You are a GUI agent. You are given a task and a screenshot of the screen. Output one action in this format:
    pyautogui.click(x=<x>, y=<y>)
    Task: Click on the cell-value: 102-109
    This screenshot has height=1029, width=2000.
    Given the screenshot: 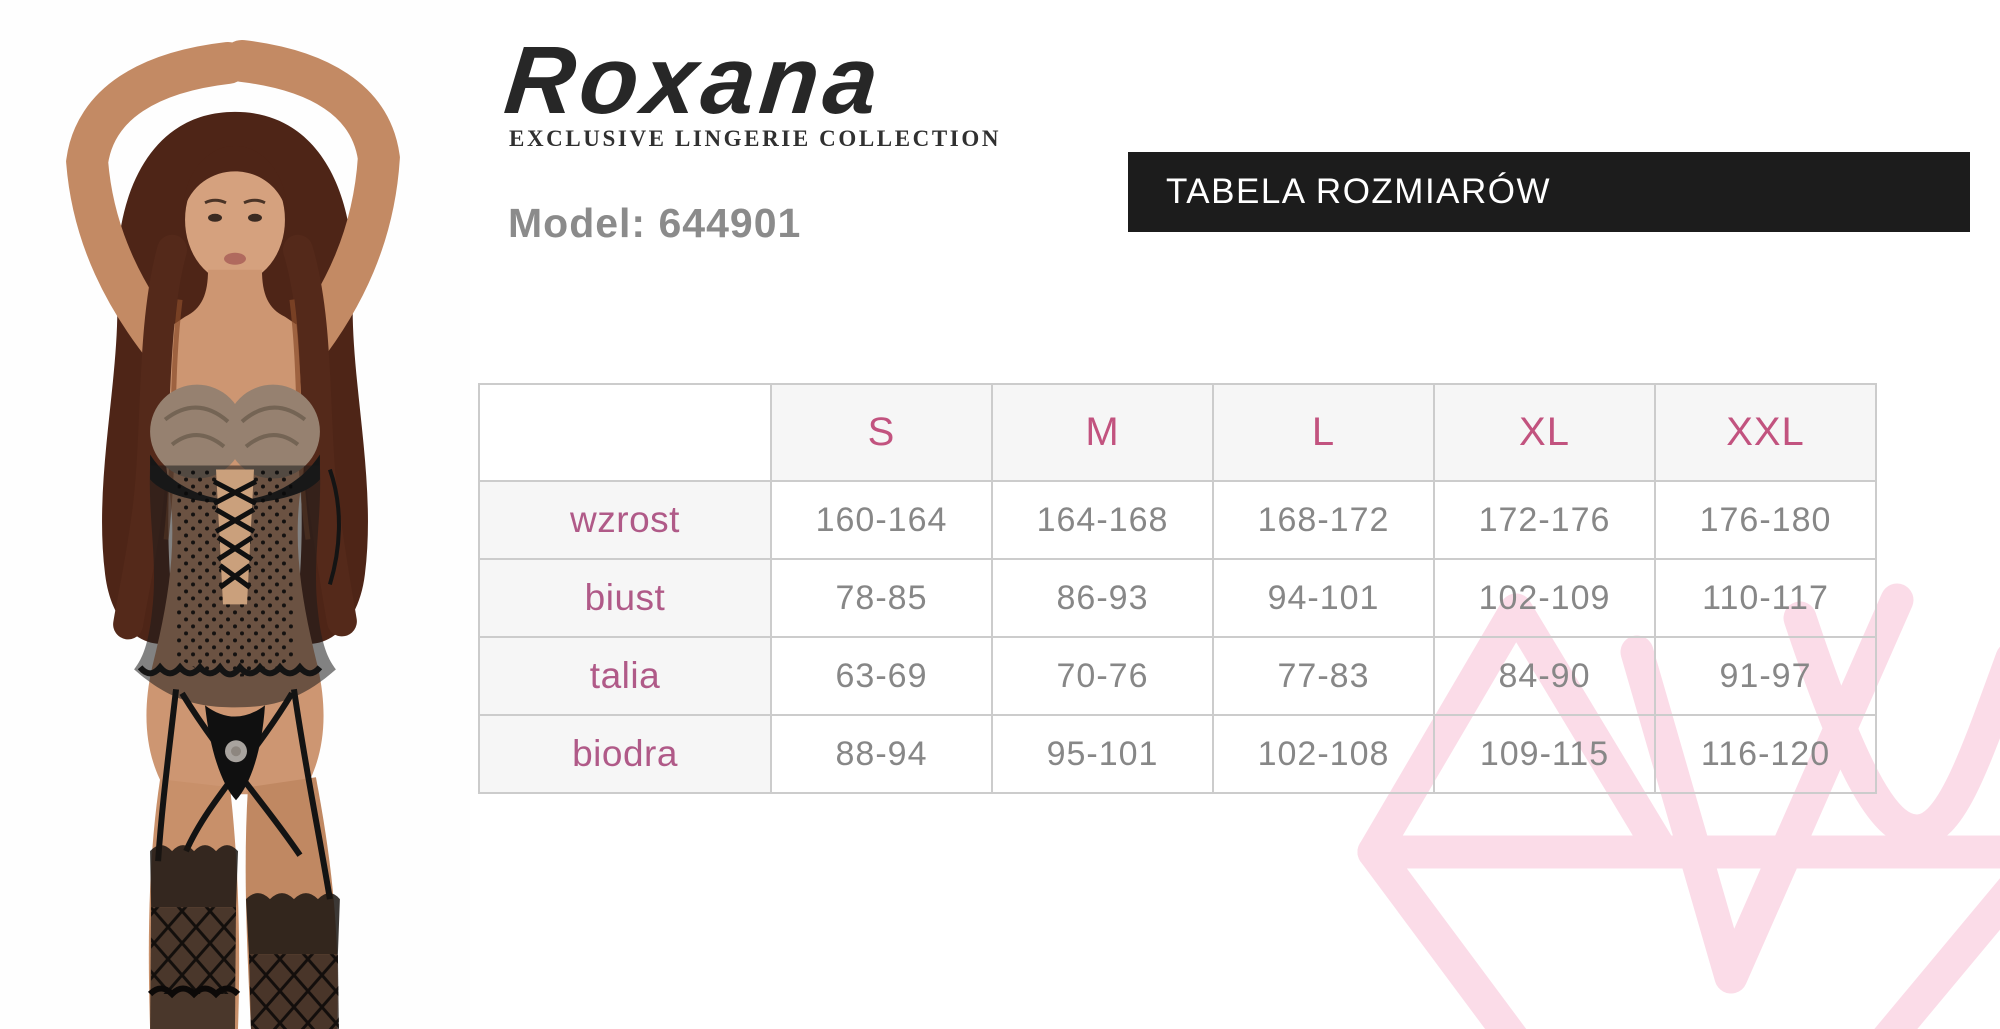 What is the action you would take?
    pyautogui.click(x=1544, y=598)
    